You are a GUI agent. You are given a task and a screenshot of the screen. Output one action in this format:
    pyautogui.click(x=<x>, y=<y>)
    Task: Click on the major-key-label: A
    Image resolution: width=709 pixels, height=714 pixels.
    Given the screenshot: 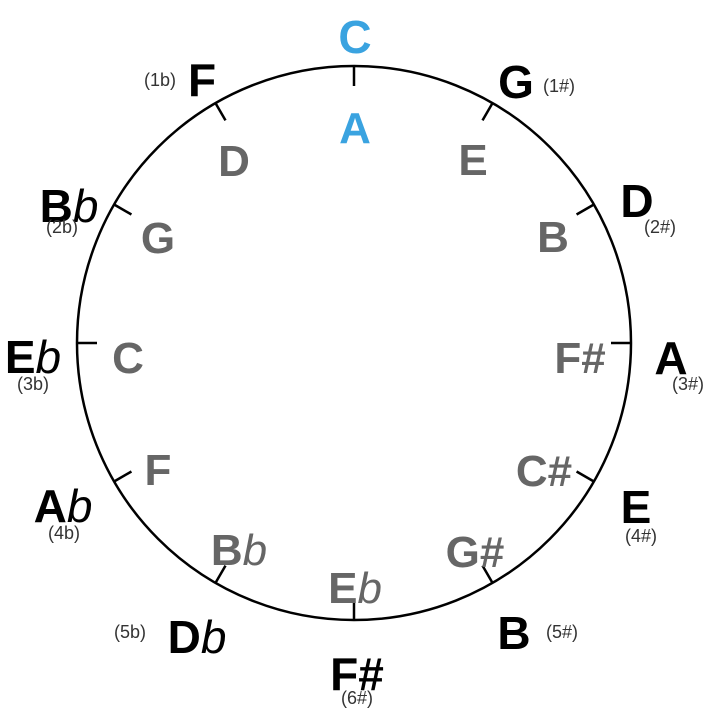 What is the action you would take?
    pyautogui.click(x=670, y=358)
    